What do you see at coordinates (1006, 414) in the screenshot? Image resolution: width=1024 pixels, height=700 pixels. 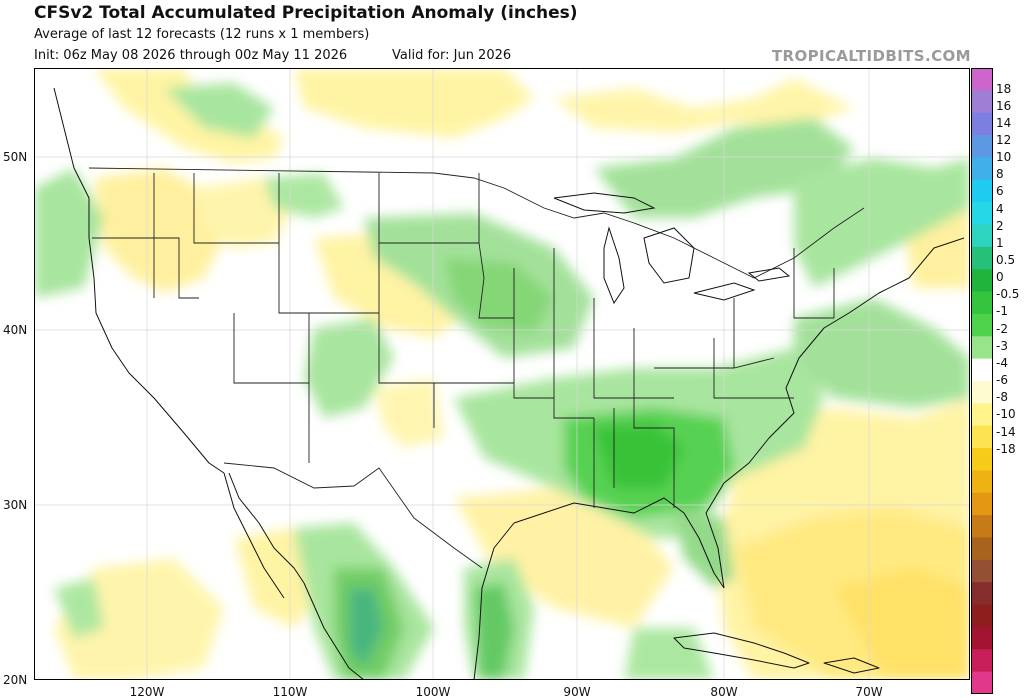 I see `colorbar-label: -10` at bounding box center [1006, 414].